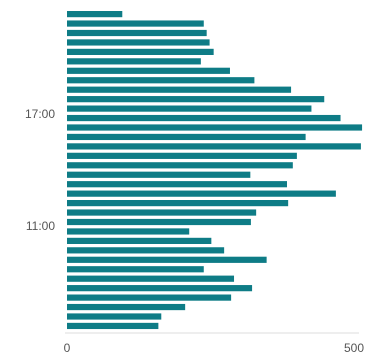  Describe the element at coordinates (40, 226) in the screenshot. I see `y-tick-label: 11:00` at that location.